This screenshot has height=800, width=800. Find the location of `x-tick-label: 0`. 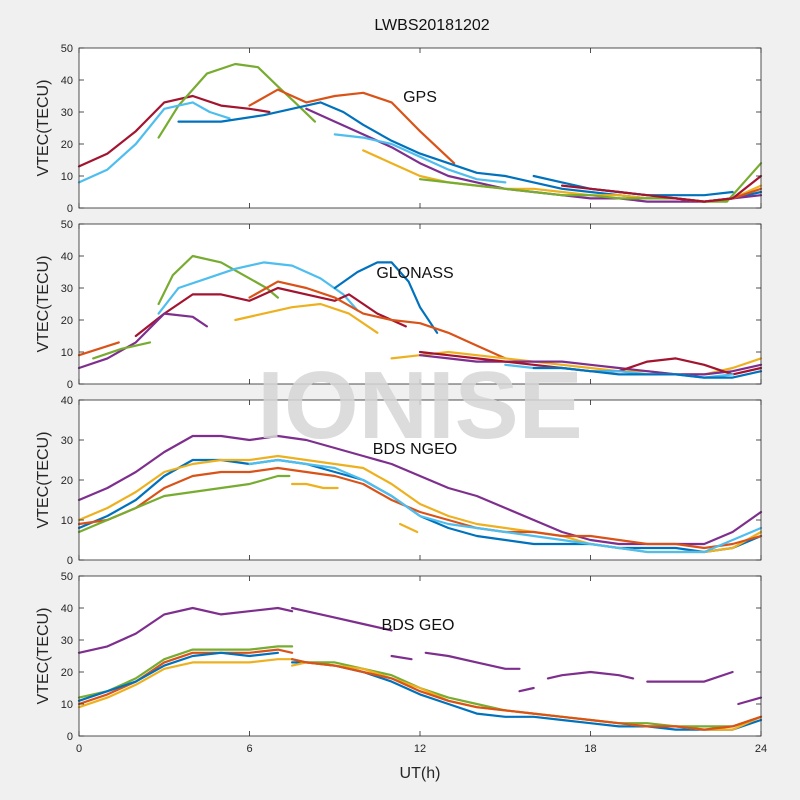

x-tick-label: 0 is located at coordinates (79, 749).